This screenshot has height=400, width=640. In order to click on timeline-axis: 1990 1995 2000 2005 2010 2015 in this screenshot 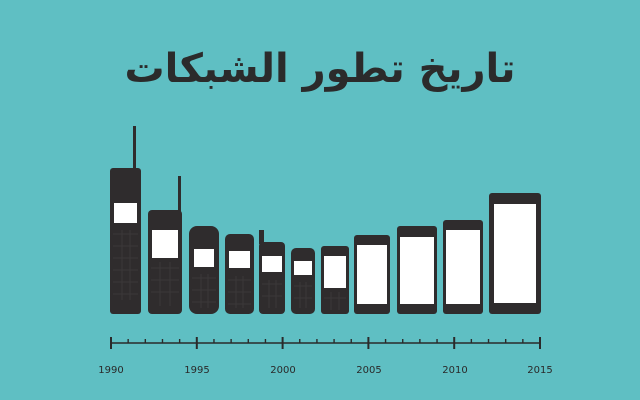, I will do `click(325, 356)`.